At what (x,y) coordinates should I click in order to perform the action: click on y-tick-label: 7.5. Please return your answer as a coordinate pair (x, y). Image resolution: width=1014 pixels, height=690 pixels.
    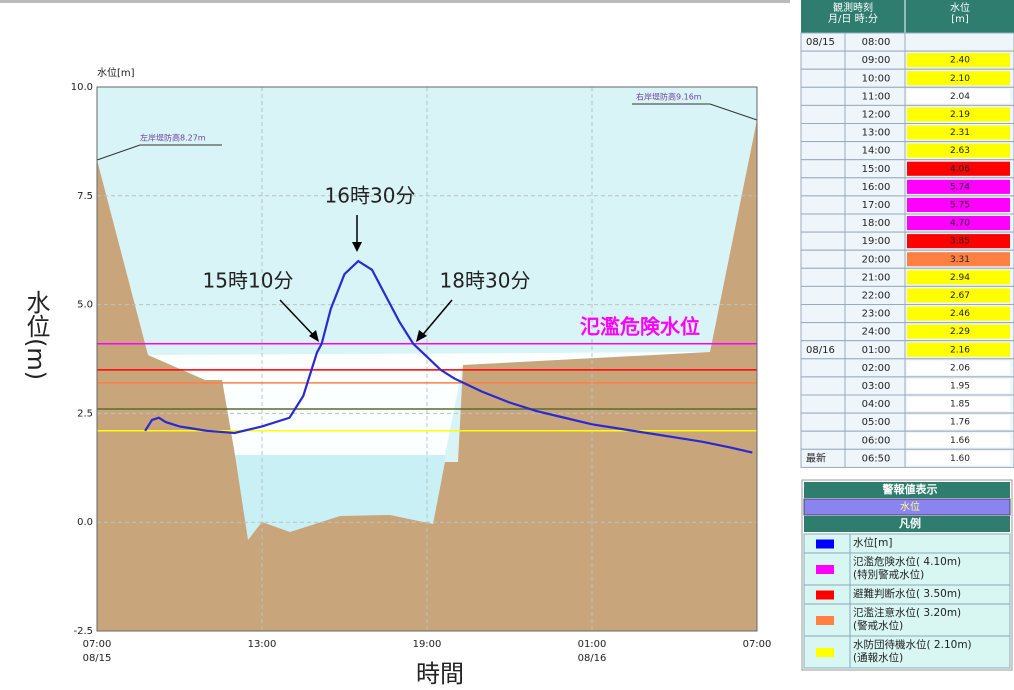
    Looking at the image, I should click on (85, 196).